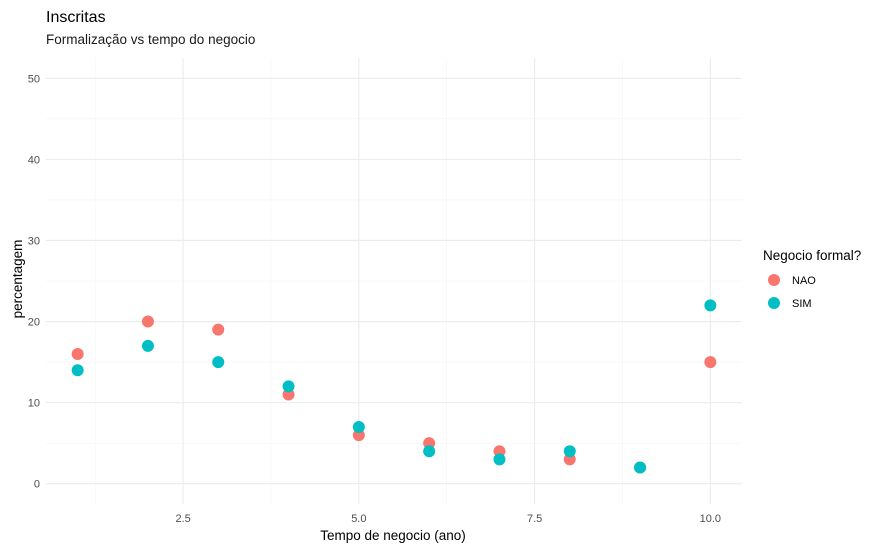  Describe the element at coordinates (774, 303) in the screenshot. I see `legend-key-sim` at that location.